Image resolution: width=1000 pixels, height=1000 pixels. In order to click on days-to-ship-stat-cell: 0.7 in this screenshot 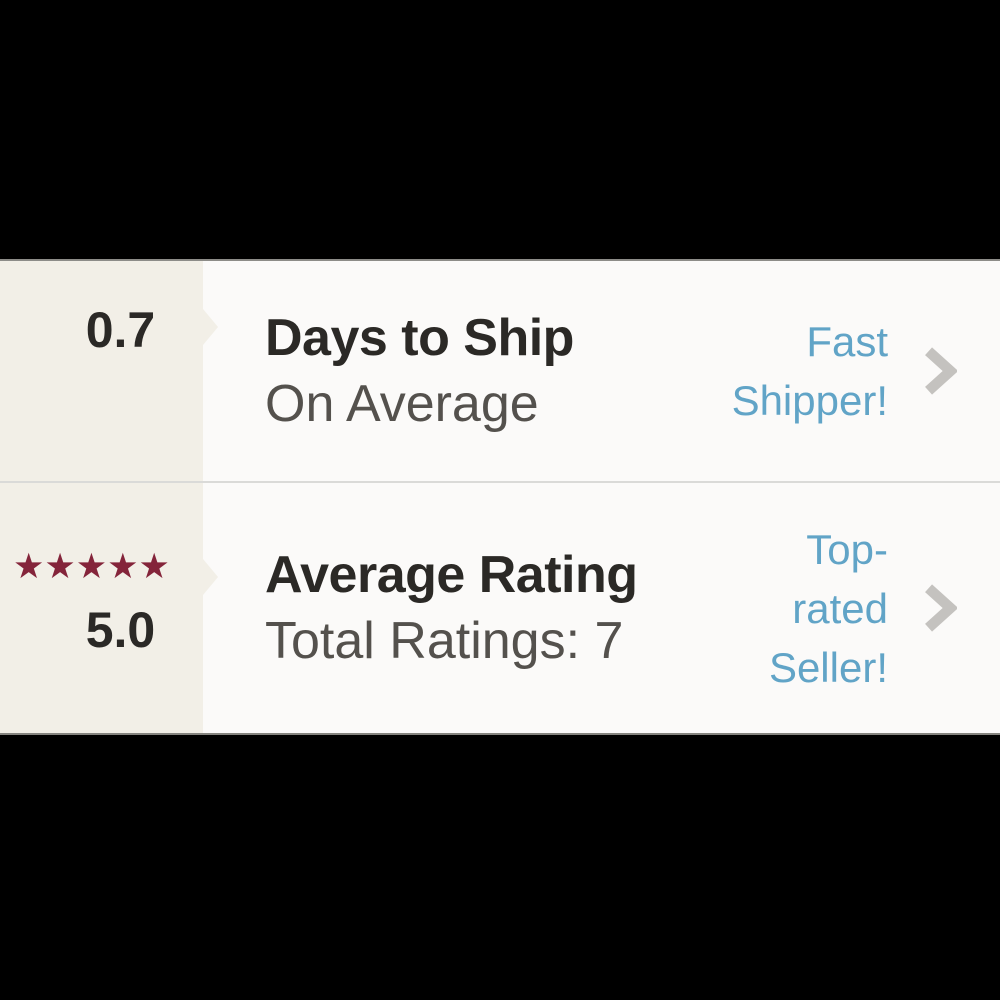, I will do `click(109, 371)`.